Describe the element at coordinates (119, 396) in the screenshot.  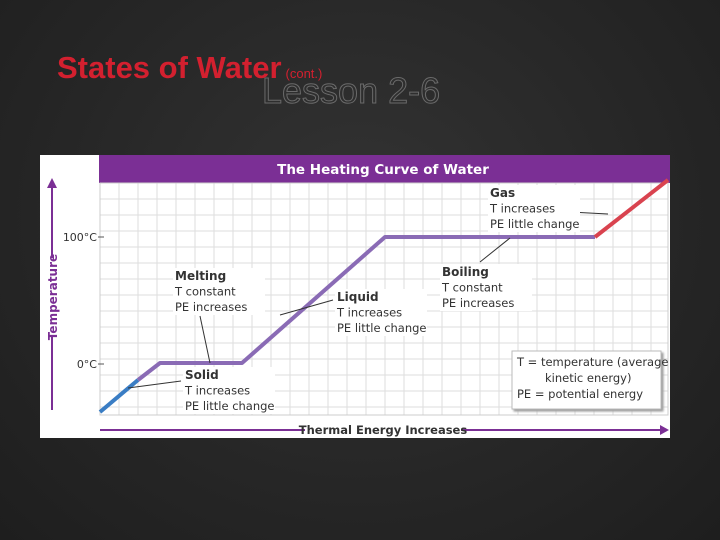
I see `curve-solid` at that location.